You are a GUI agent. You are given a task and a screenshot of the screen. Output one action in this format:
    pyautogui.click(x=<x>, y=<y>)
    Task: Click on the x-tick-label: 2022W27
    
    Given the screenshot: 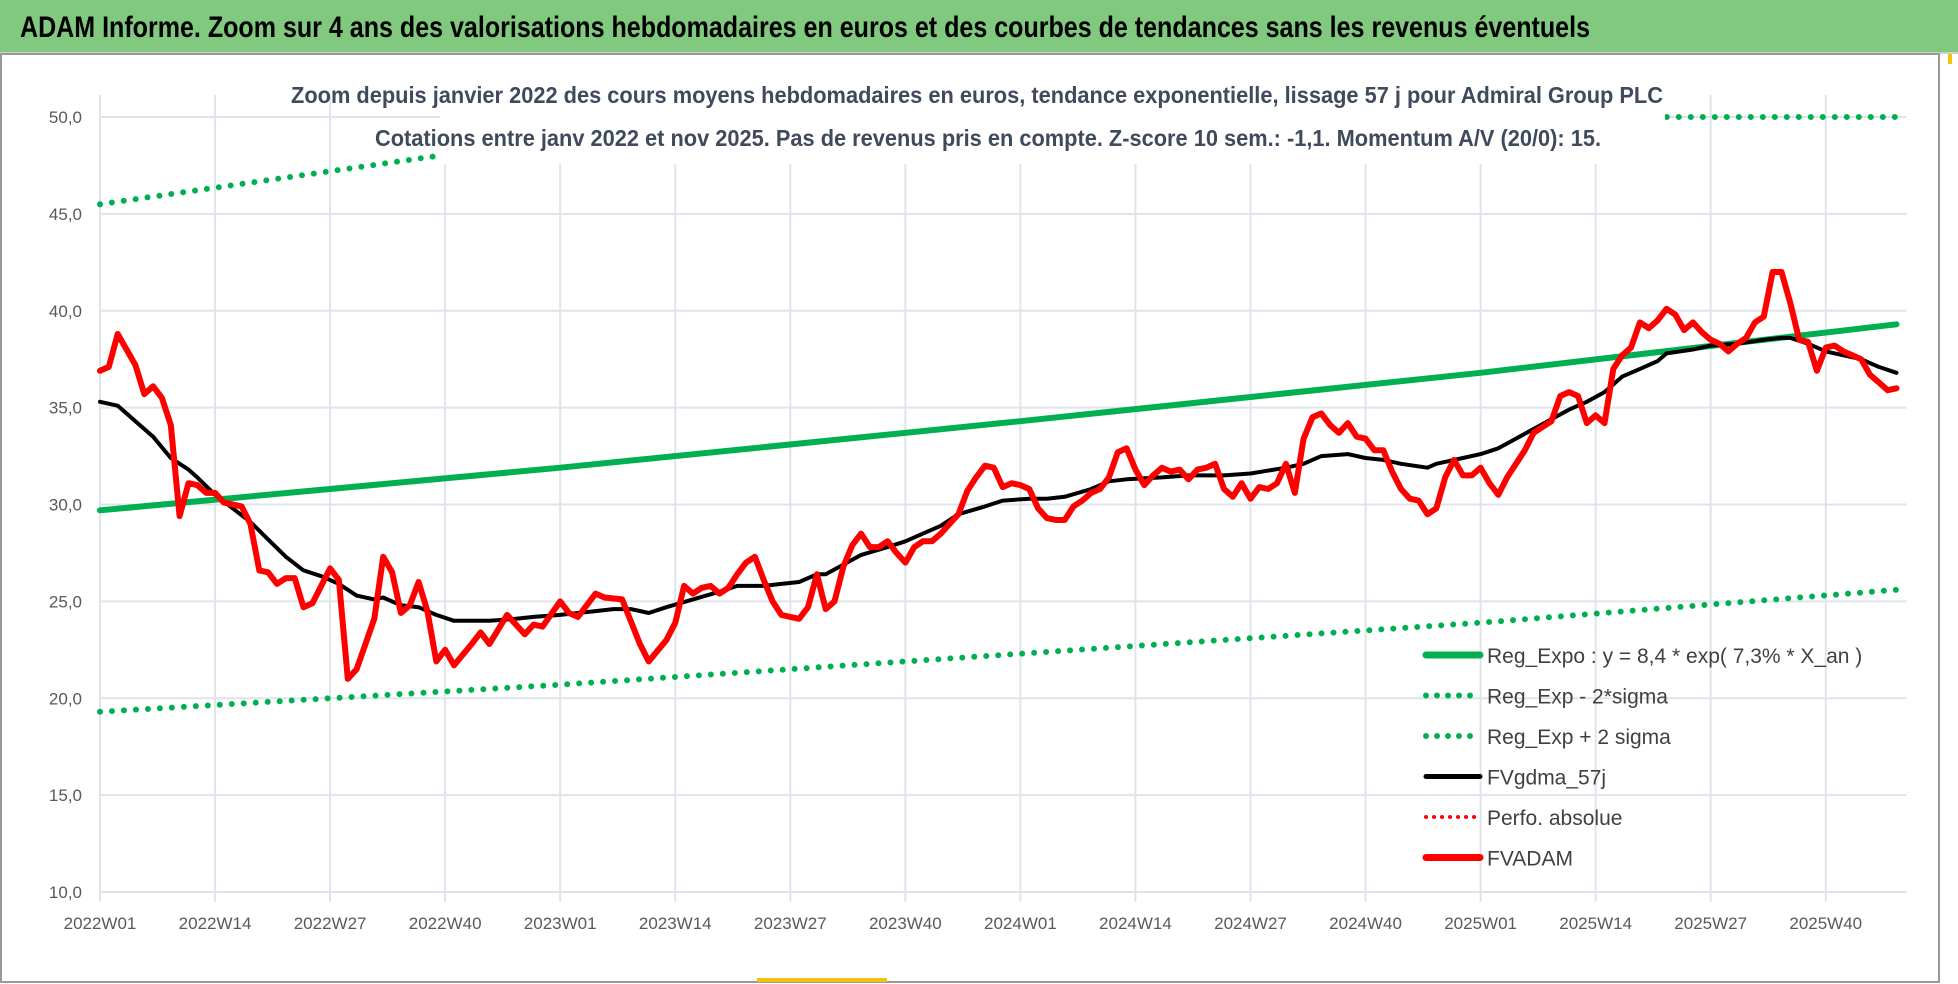 What is the action you would take?
    pyautogui.click(x=330, y=923)
    